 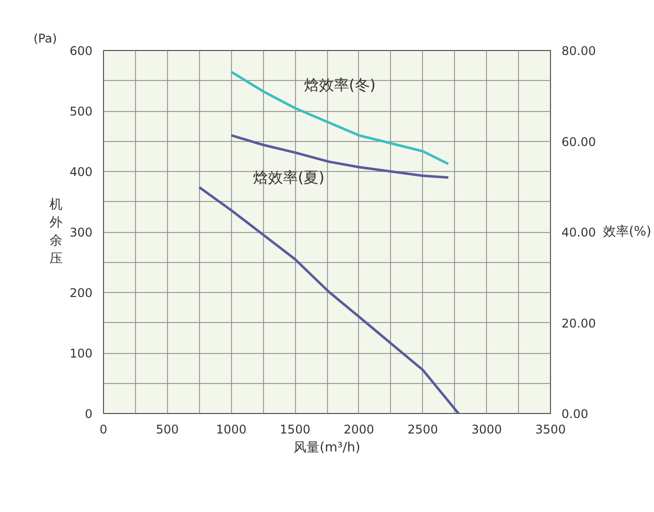 What do you see at coordinates (486, 429) in the screenshot?
I see `x-tick-label: 3000` at bounding box center [486, 429].